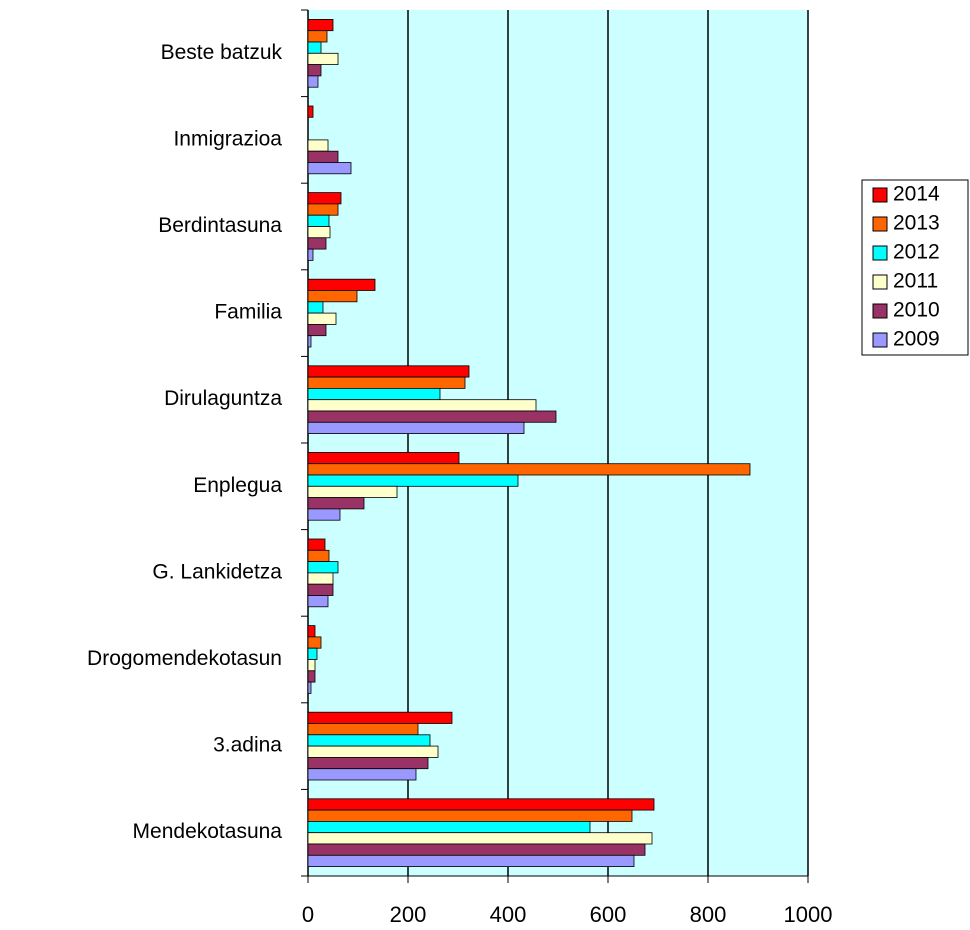 This screenshot has height=930, width=970. I want to click on x-tick-label: 1000, so click(808, 914).